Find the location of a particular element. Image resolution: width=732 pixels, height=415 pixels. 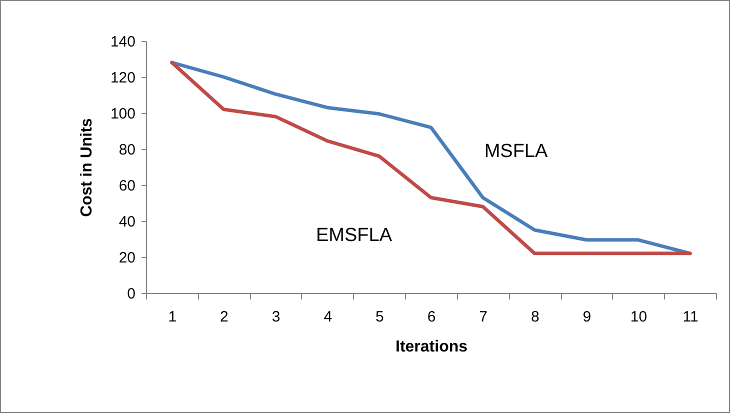

y-tick-label: 120 is located at coordinates (123, 78).